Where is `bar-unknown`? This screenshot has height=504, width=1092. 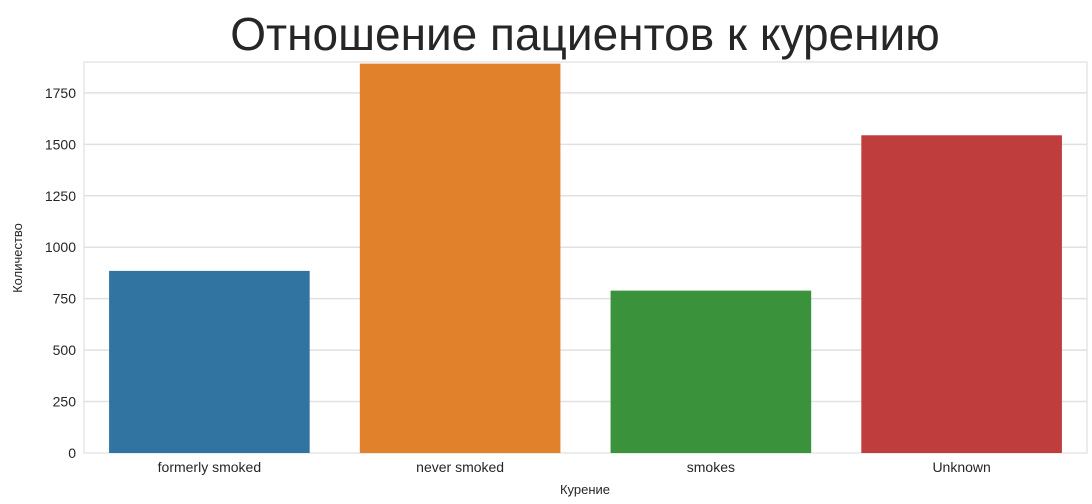
bar-unknown is located at coordinates (961, 294).